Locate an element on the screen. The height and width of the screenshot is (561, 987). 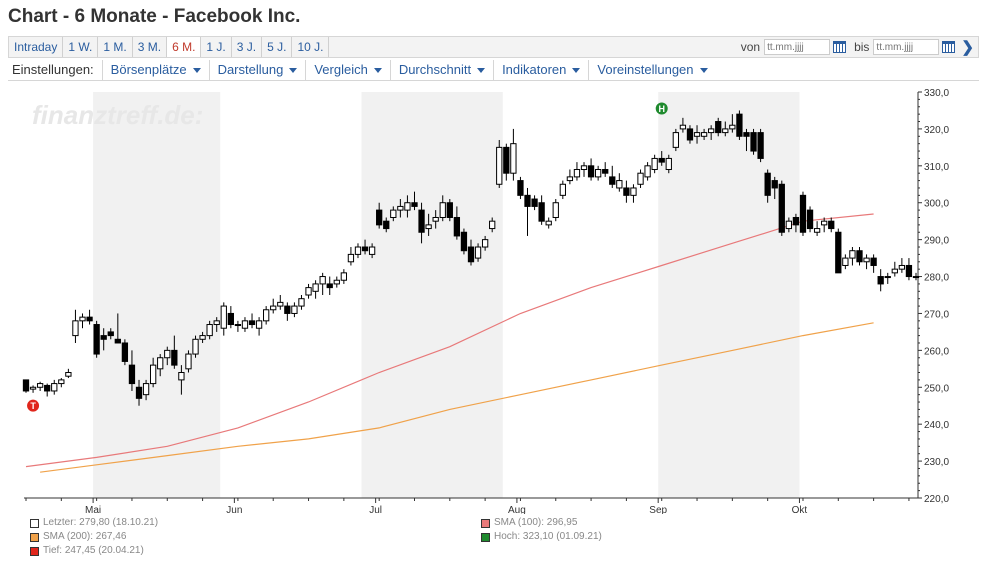
tab-3: 3 M. is located at coordinates (150, 47).